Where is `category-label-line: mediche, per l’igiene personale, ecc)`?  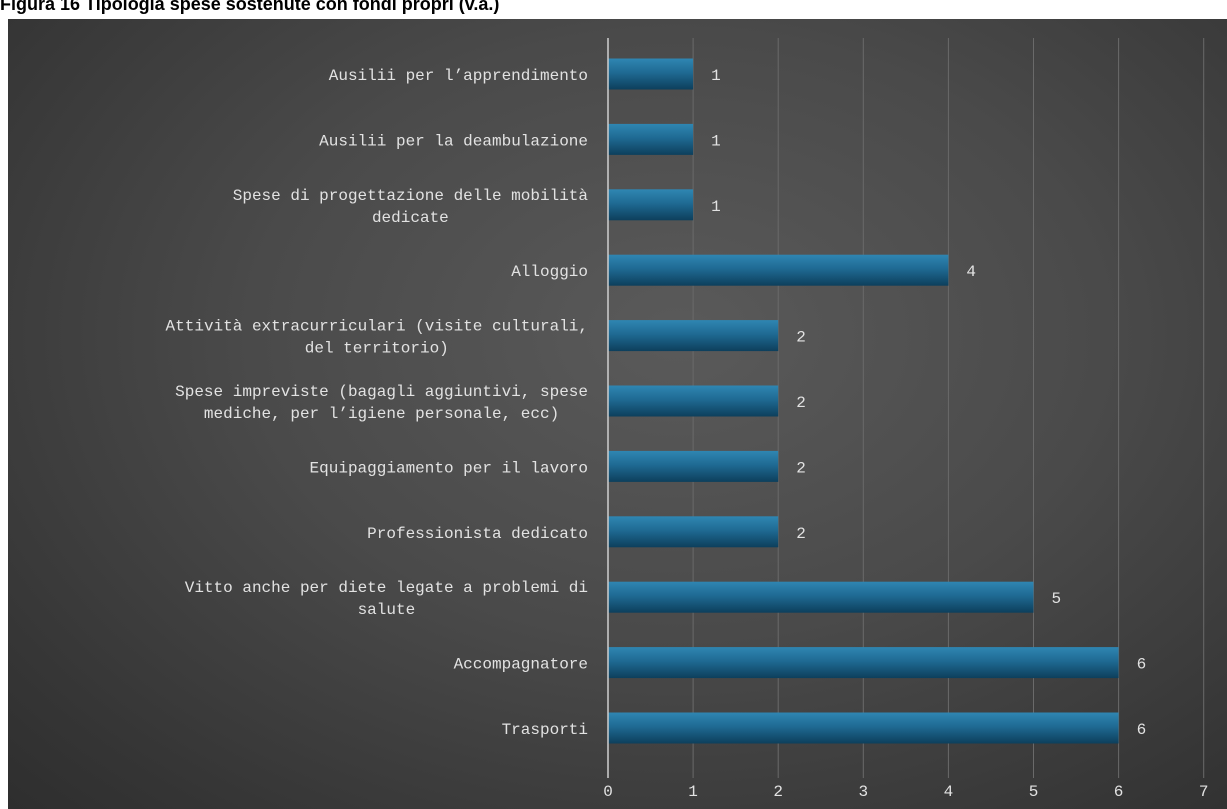 category-label-line: mediche, per l’igiene personale, ecc) is located at coordinates (381, 414).